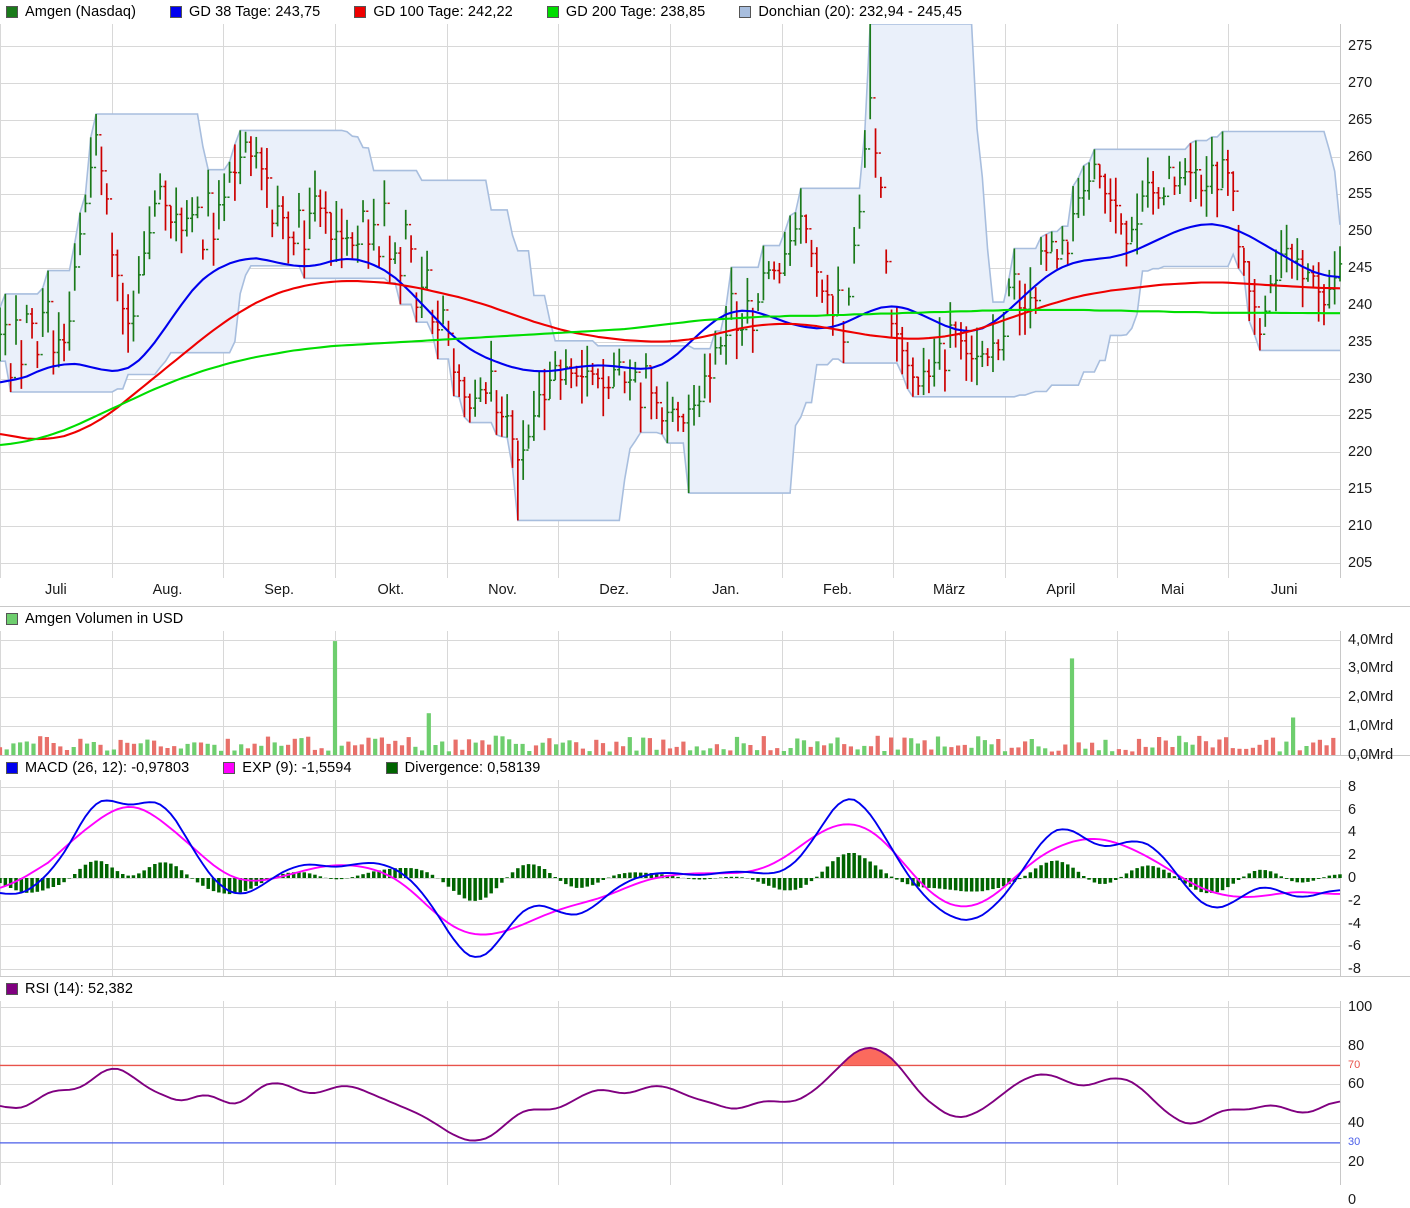  I want to click on legend-item-divergence: Divergence: 0,58139, so click(463, 768).